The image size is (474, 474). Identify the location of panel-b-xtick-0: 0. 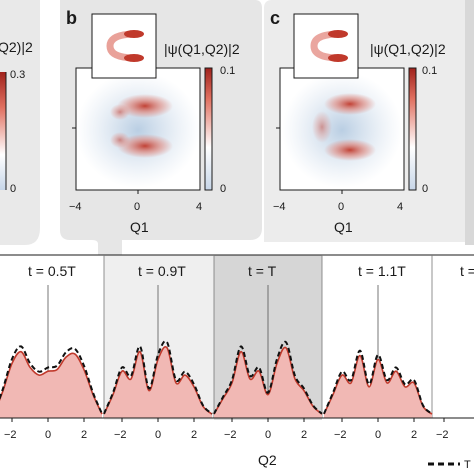
(137, 207).